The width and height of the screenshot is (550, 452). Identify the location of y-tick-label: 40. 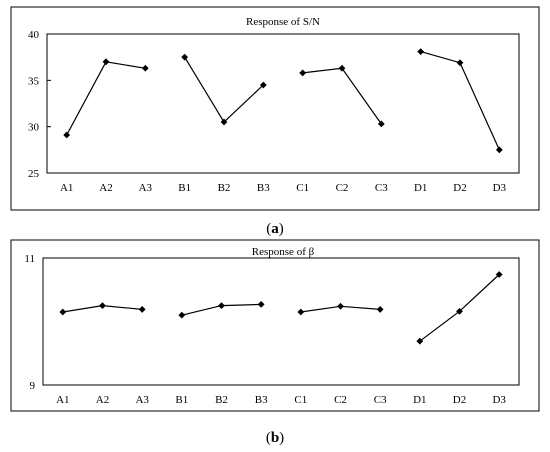
(34, 35).